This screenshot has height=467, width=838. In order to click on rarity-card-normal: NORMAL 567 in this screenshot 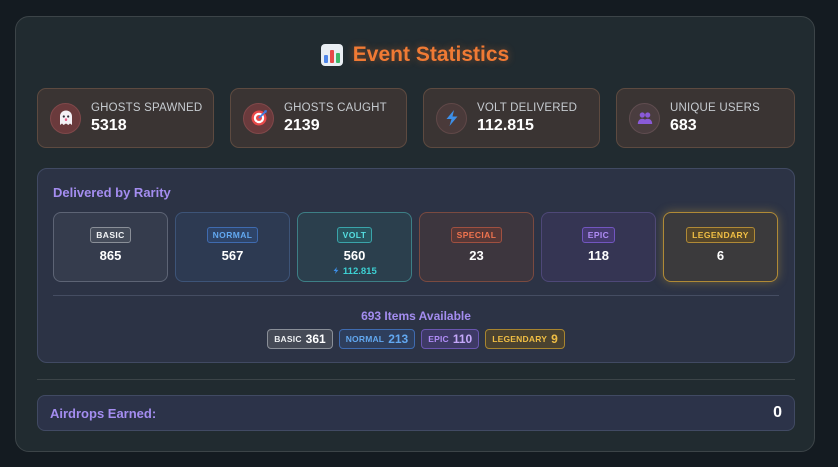, I will do `click(232, 247)`.